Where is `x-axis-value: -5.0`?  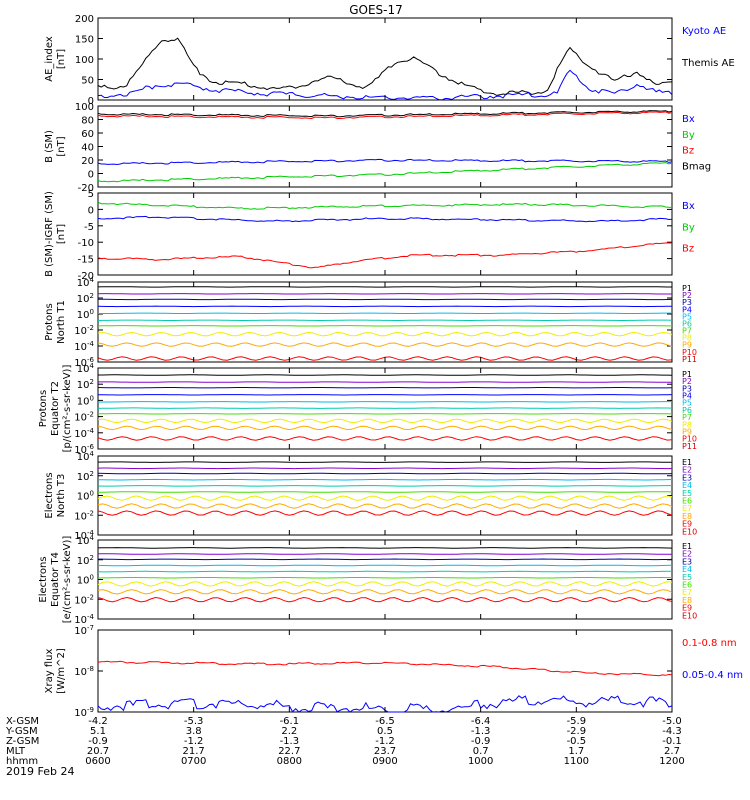
x-axis-value: -5.0 is located at coordinates (672, 721).